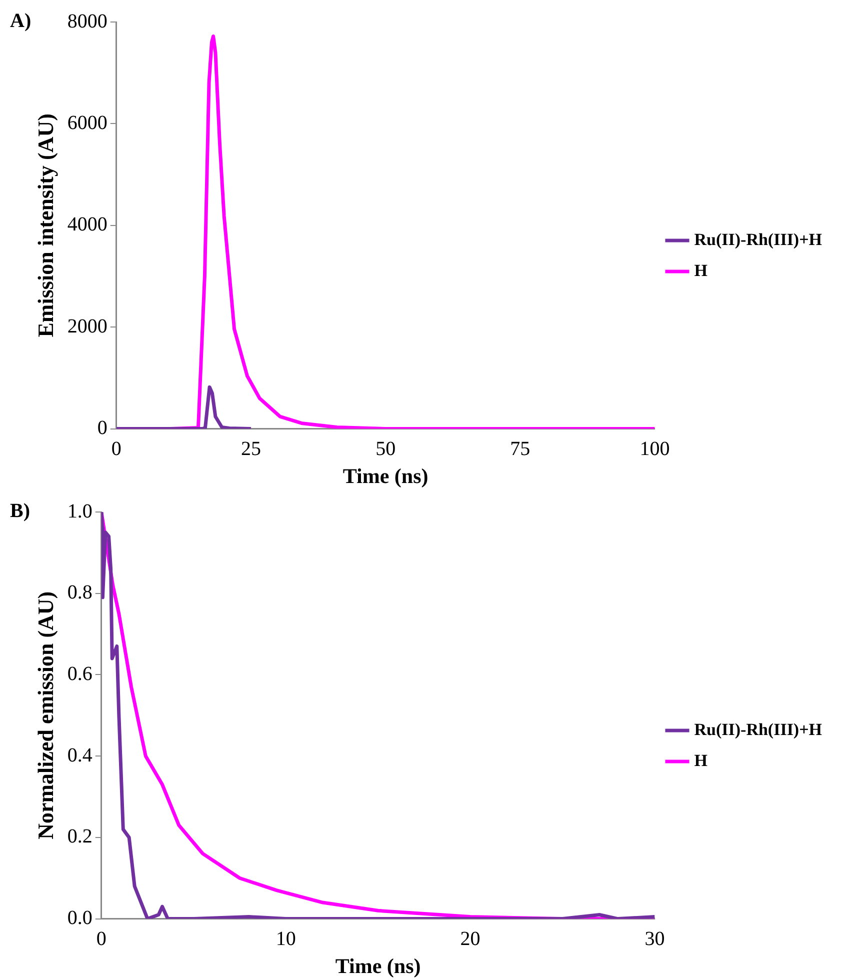 The image size is (842, 980). I want to click on x-tick-label: 0, so click(116, 449).